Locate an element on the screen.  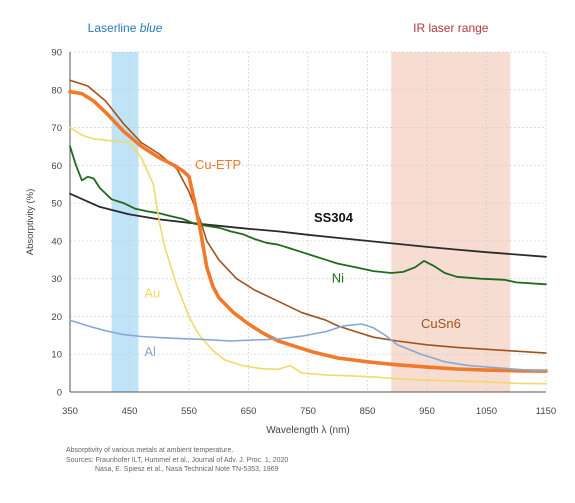
x-axis-label: Wavelength λ (nm) is located at coordinates (308, 430).